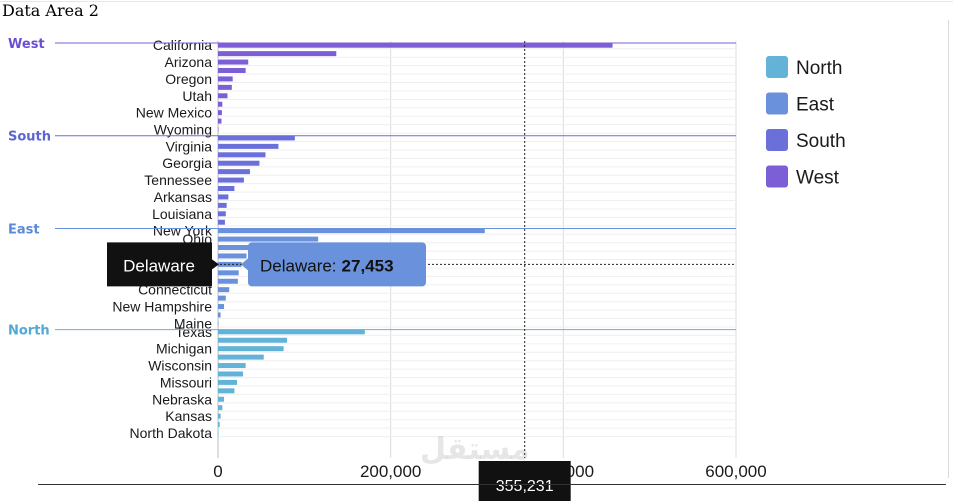  Describe the element at coordinates (182, 399) in the screenshot. I see `category-label: Nebraska` at that location.